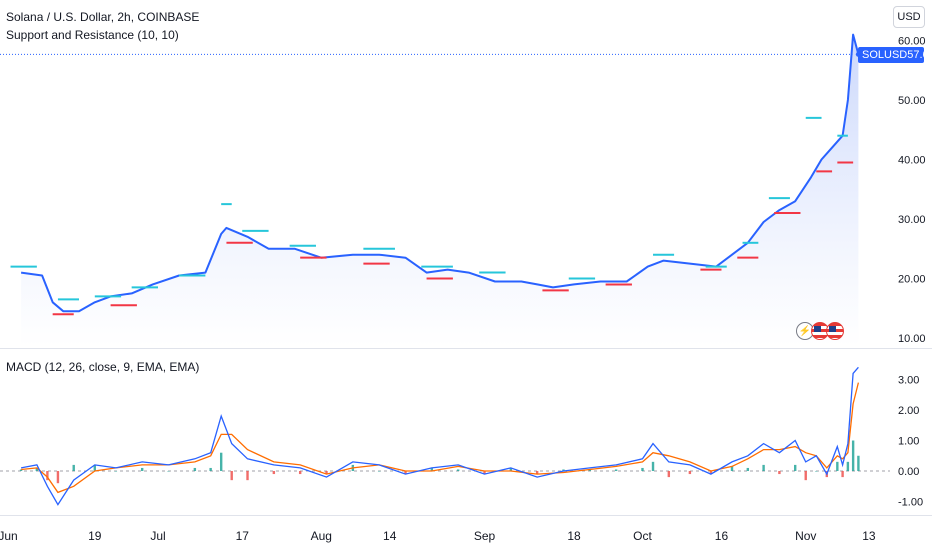  Describe the element at coordinates (390, 536) in the screenshot. I see `time-axis-tick-label: 14` at that location.